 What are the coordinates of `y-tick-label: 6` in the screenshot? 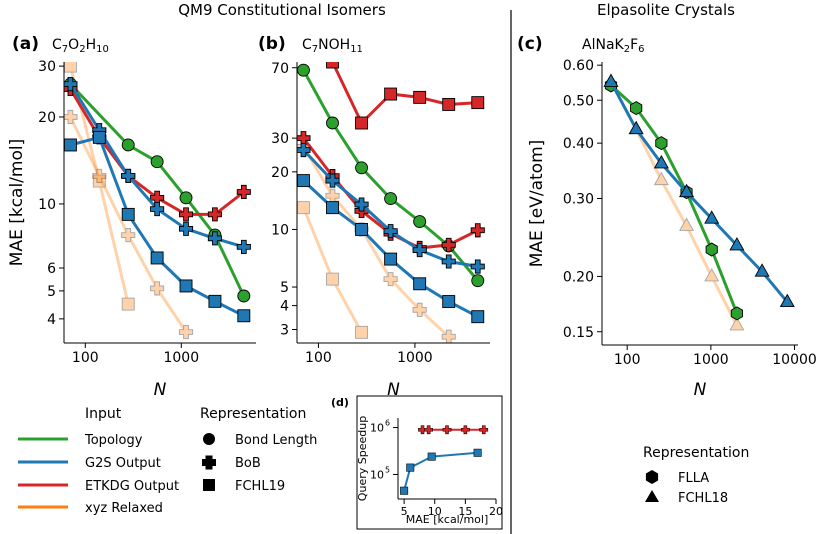 It's located at (51, 269).